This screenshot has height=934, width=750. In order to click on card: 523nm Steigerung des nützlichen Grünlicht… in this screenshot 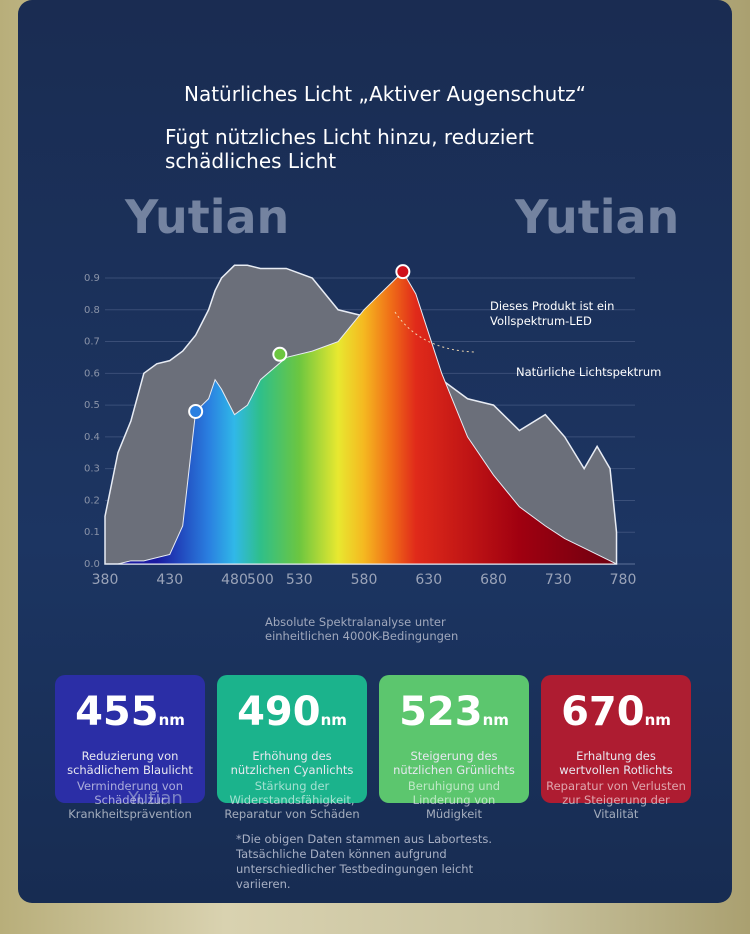, I will do `click(454, 748)`.